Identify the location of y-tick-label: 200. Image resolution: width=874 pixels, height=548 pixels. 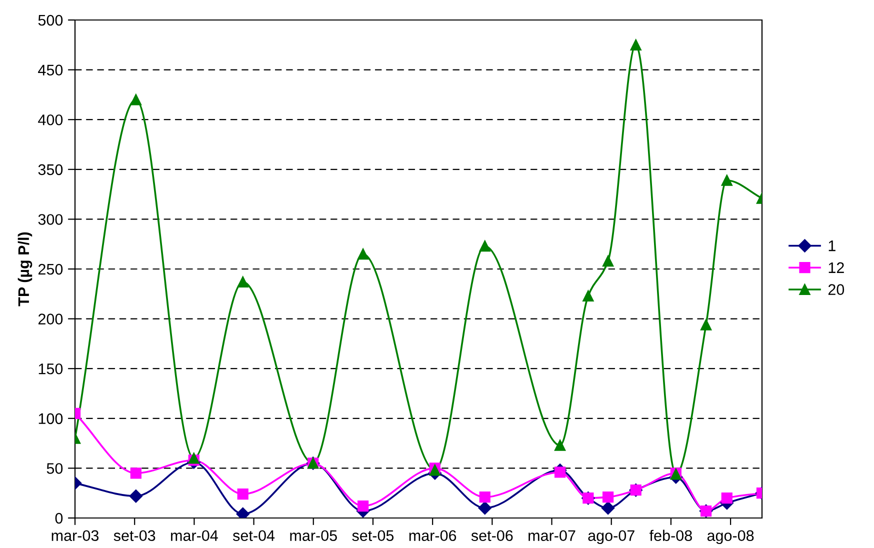
(50, 319).